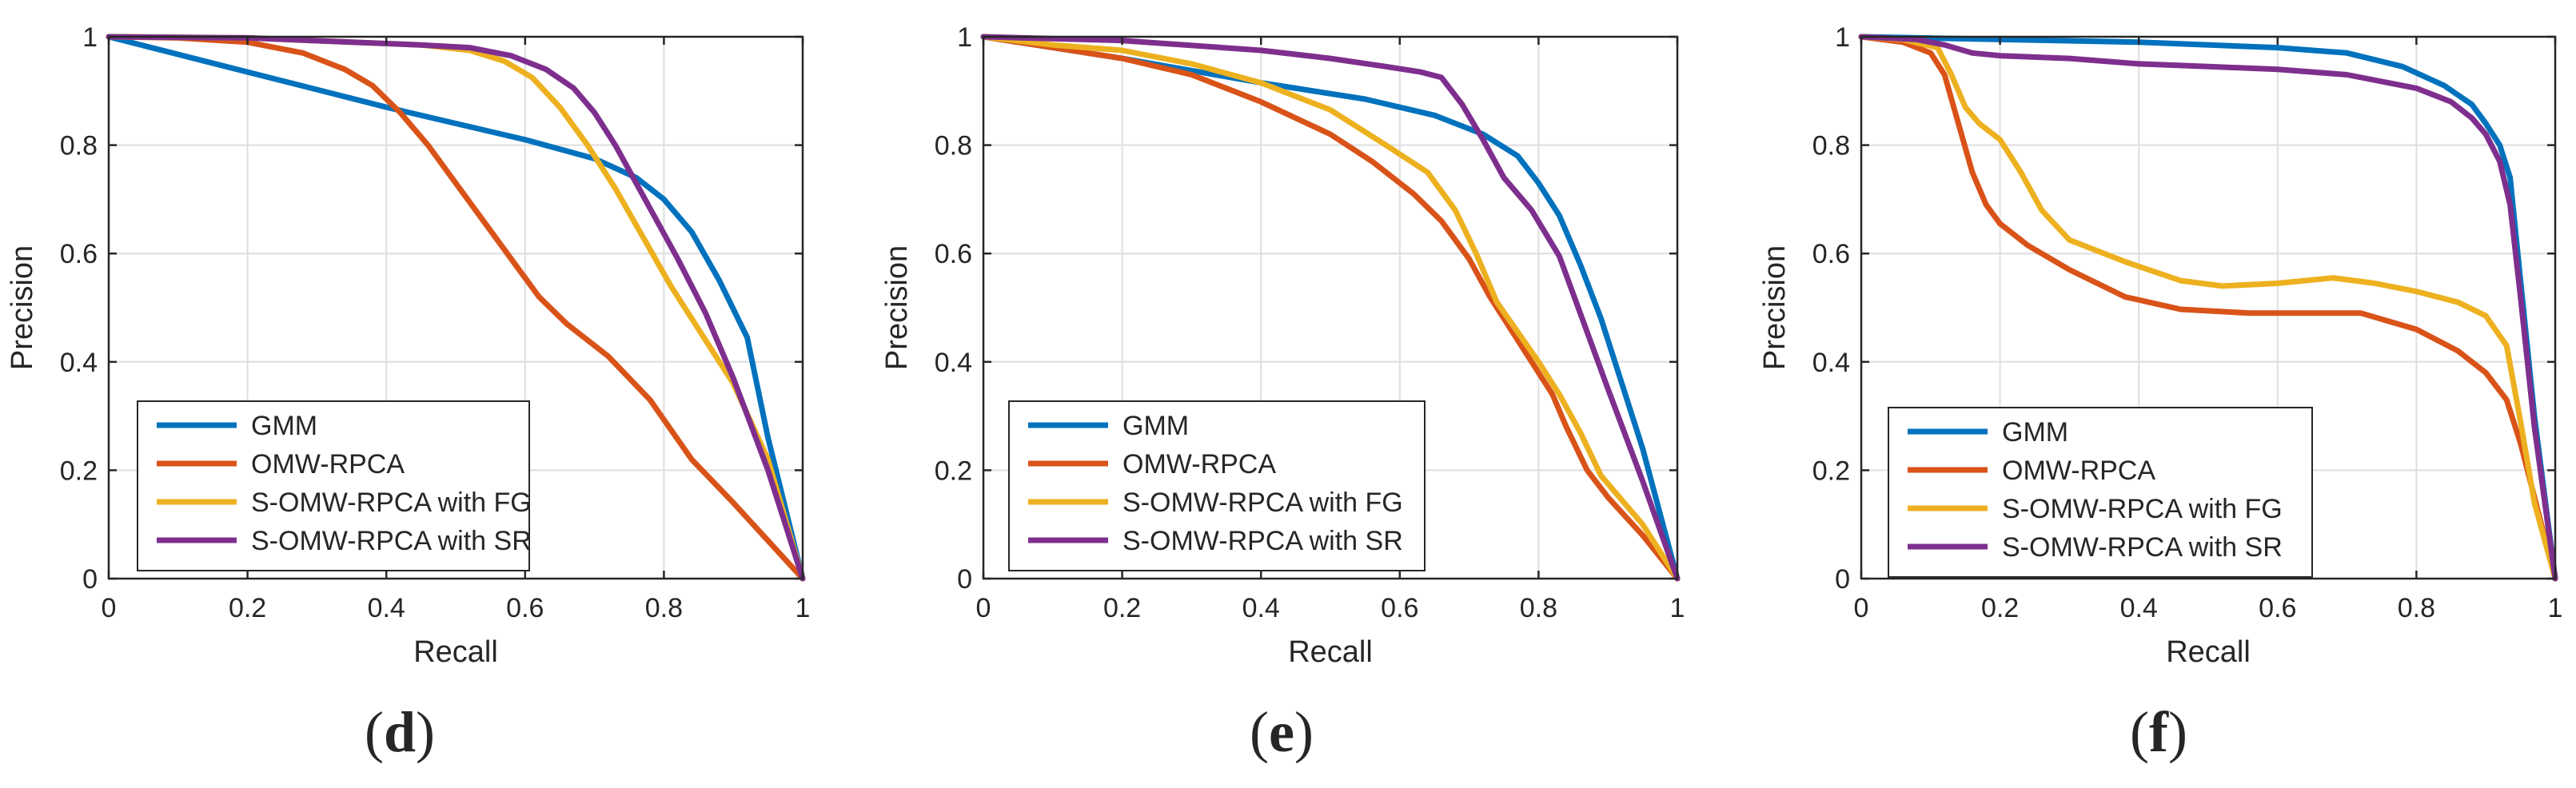 This screenshot has height=788, width=2576. What do you see at coordinates (2158, 732) in the screenshot?
I see `panel-label: (f)` at bounding box center [2158, 732].